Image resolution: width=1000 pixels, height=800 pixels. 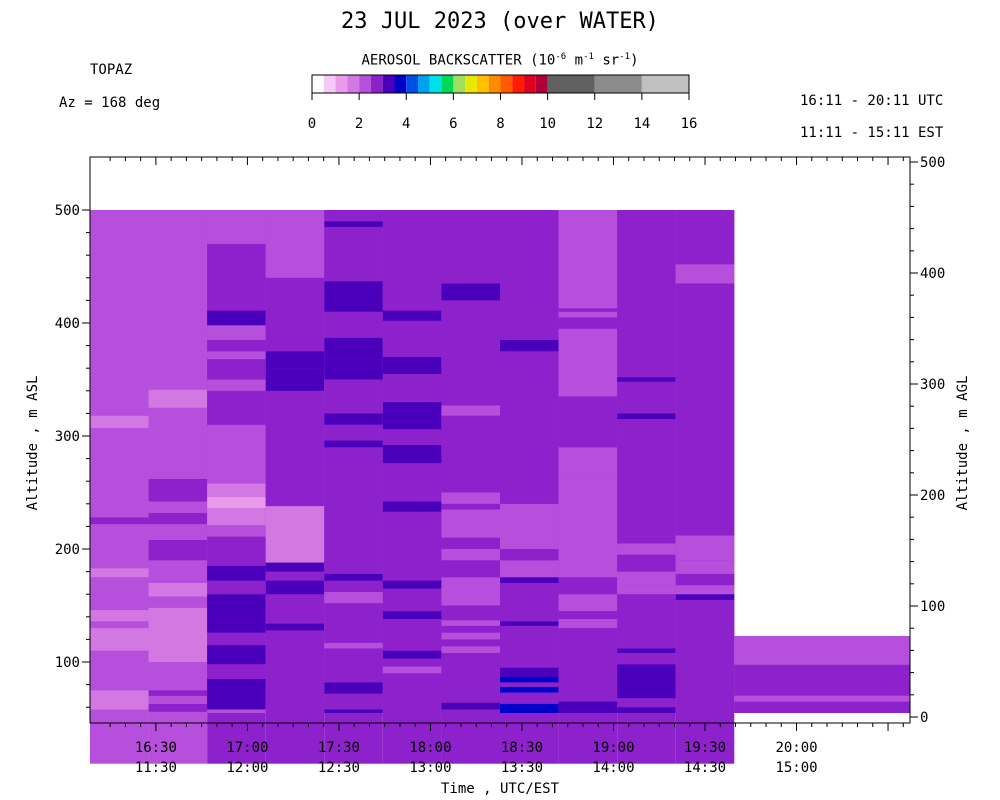 I want to click on azimuth-label: Az = 168 deg, so click(x=110, y=103).